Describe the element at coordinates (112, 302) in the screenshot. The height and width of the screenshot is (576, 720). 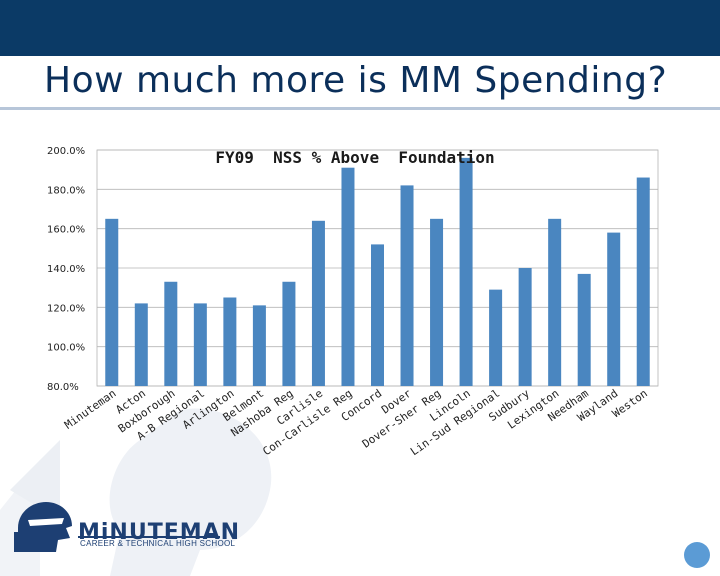
I see `bar-minuteman` at that location.